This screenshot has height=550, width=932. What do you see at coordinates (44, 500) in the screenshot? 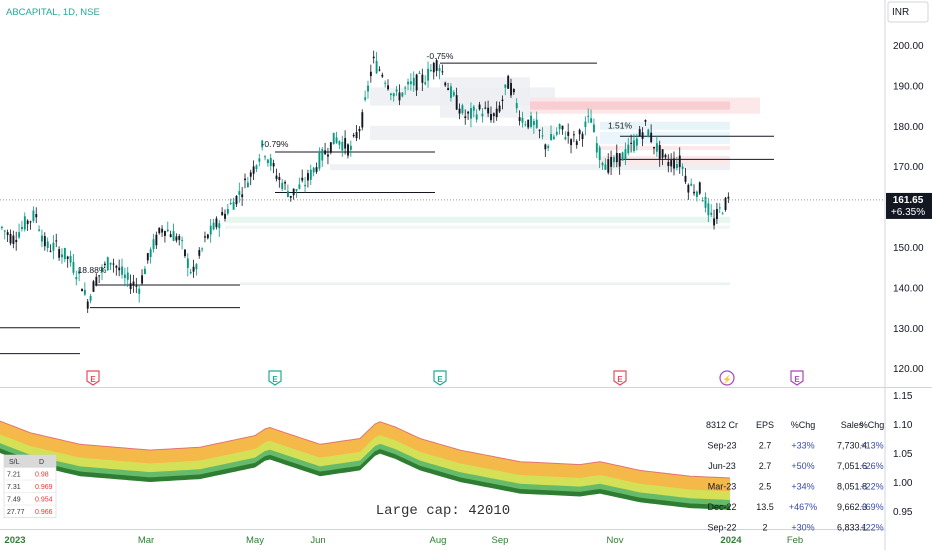
I see `sl-cell: 0.954` at bounding box center [44, 500].